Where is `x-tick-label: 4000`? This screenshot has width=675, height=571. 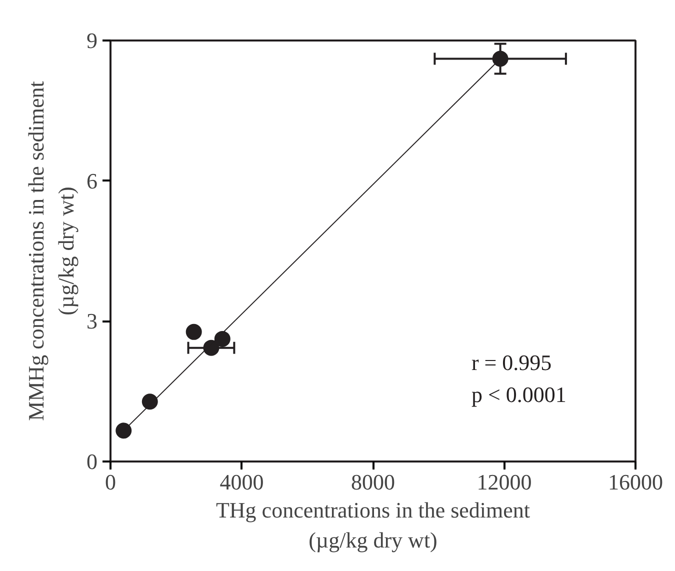
x-tick-label: 4000 is located at coordinates (242, 482).